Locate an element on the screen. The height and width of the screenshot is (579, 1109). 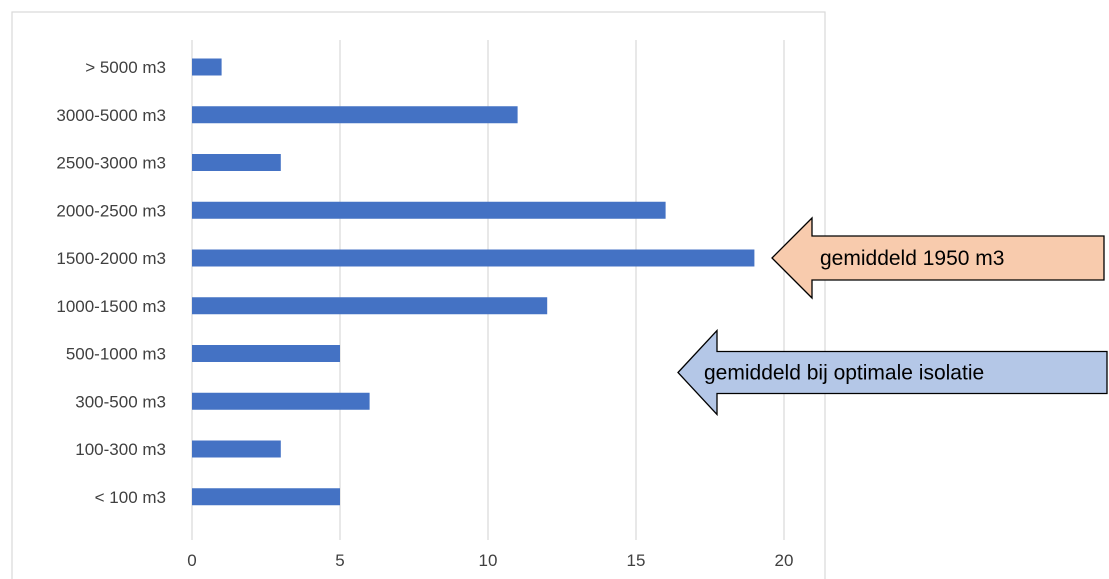
bar-2500-3000-m3 is located at coordinates (236, 162).